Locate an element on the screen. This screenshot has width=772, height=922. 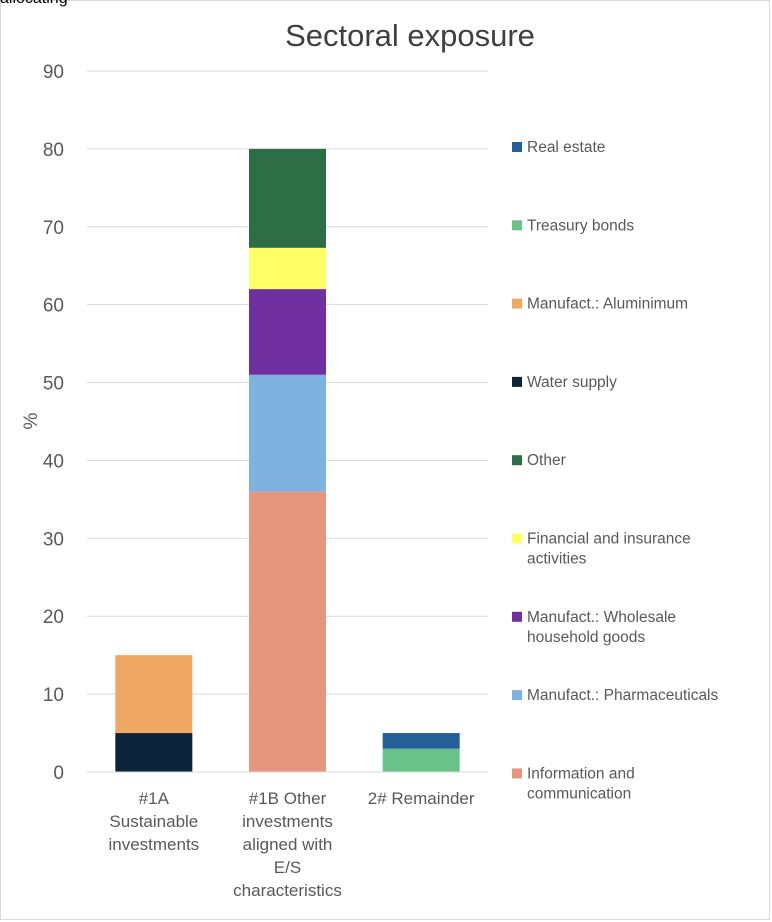
y-axis-label: % is located at coordinates (31, 420).